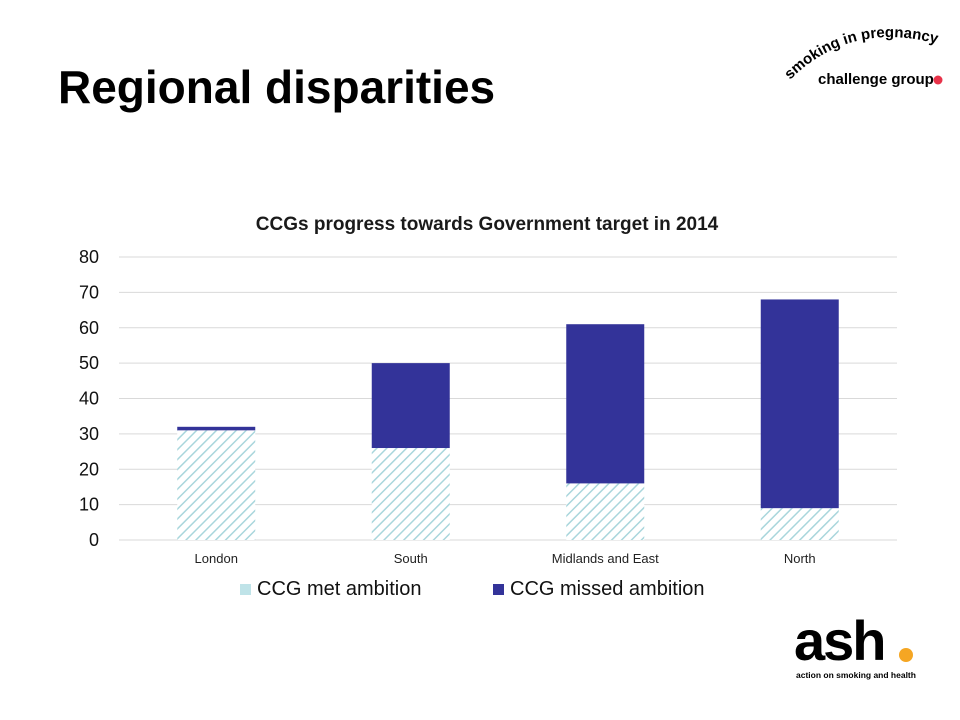 The width and height of the screenshot is (960, 720). Describe the element at coordinates (607, 589) in the screenshot. I see `legend-label-missed: CCG missed ambition` at that location.